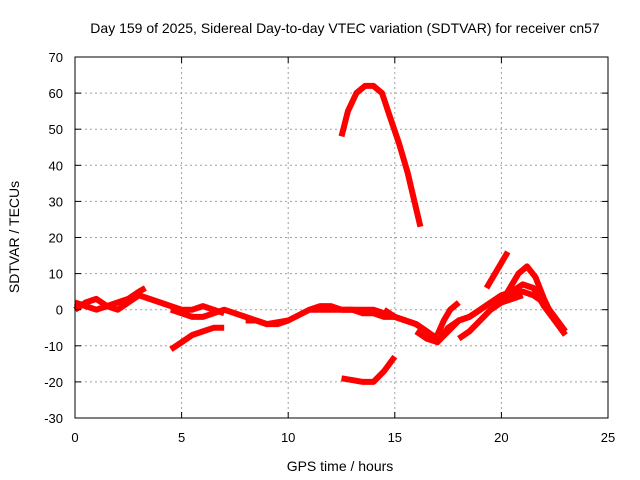 This screenshot has height=480, width=640. I want to click on x-tick-label: 25, so click(608, 437).